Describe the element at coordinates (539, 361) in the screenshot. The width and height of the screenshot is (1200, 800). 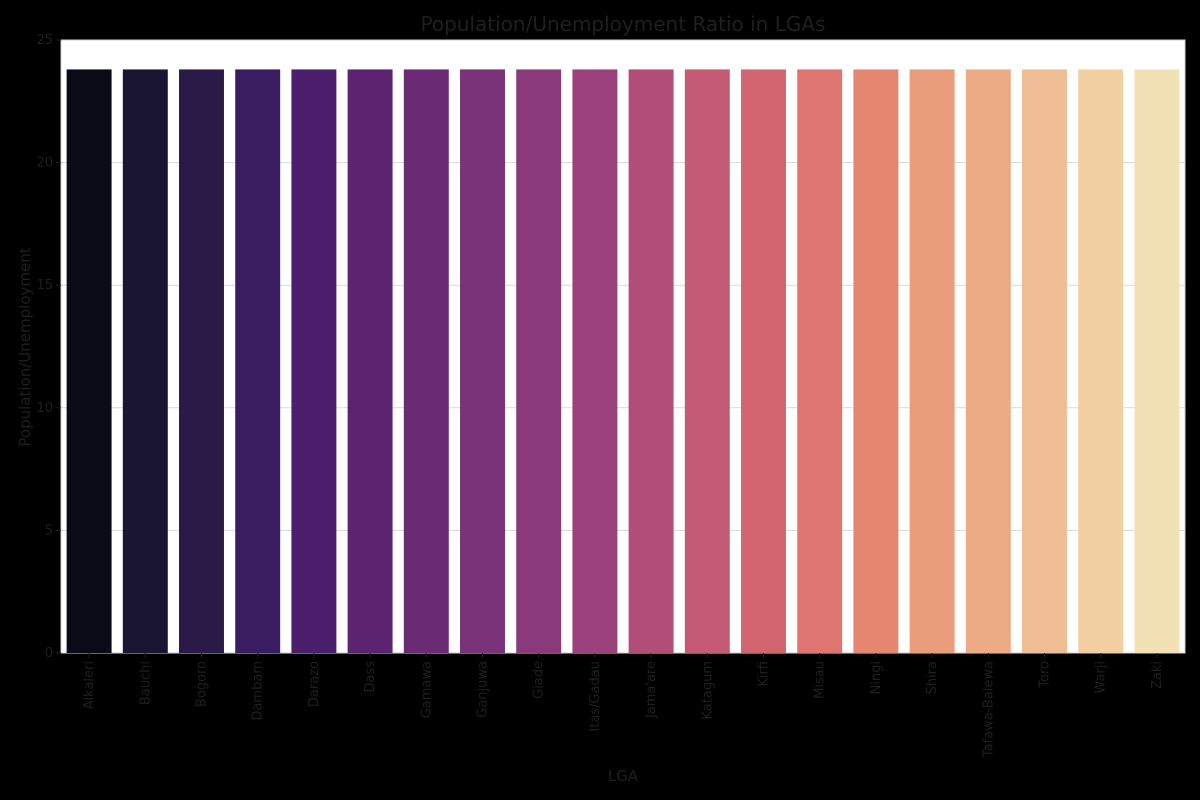
I see `bar-giade` at that location.